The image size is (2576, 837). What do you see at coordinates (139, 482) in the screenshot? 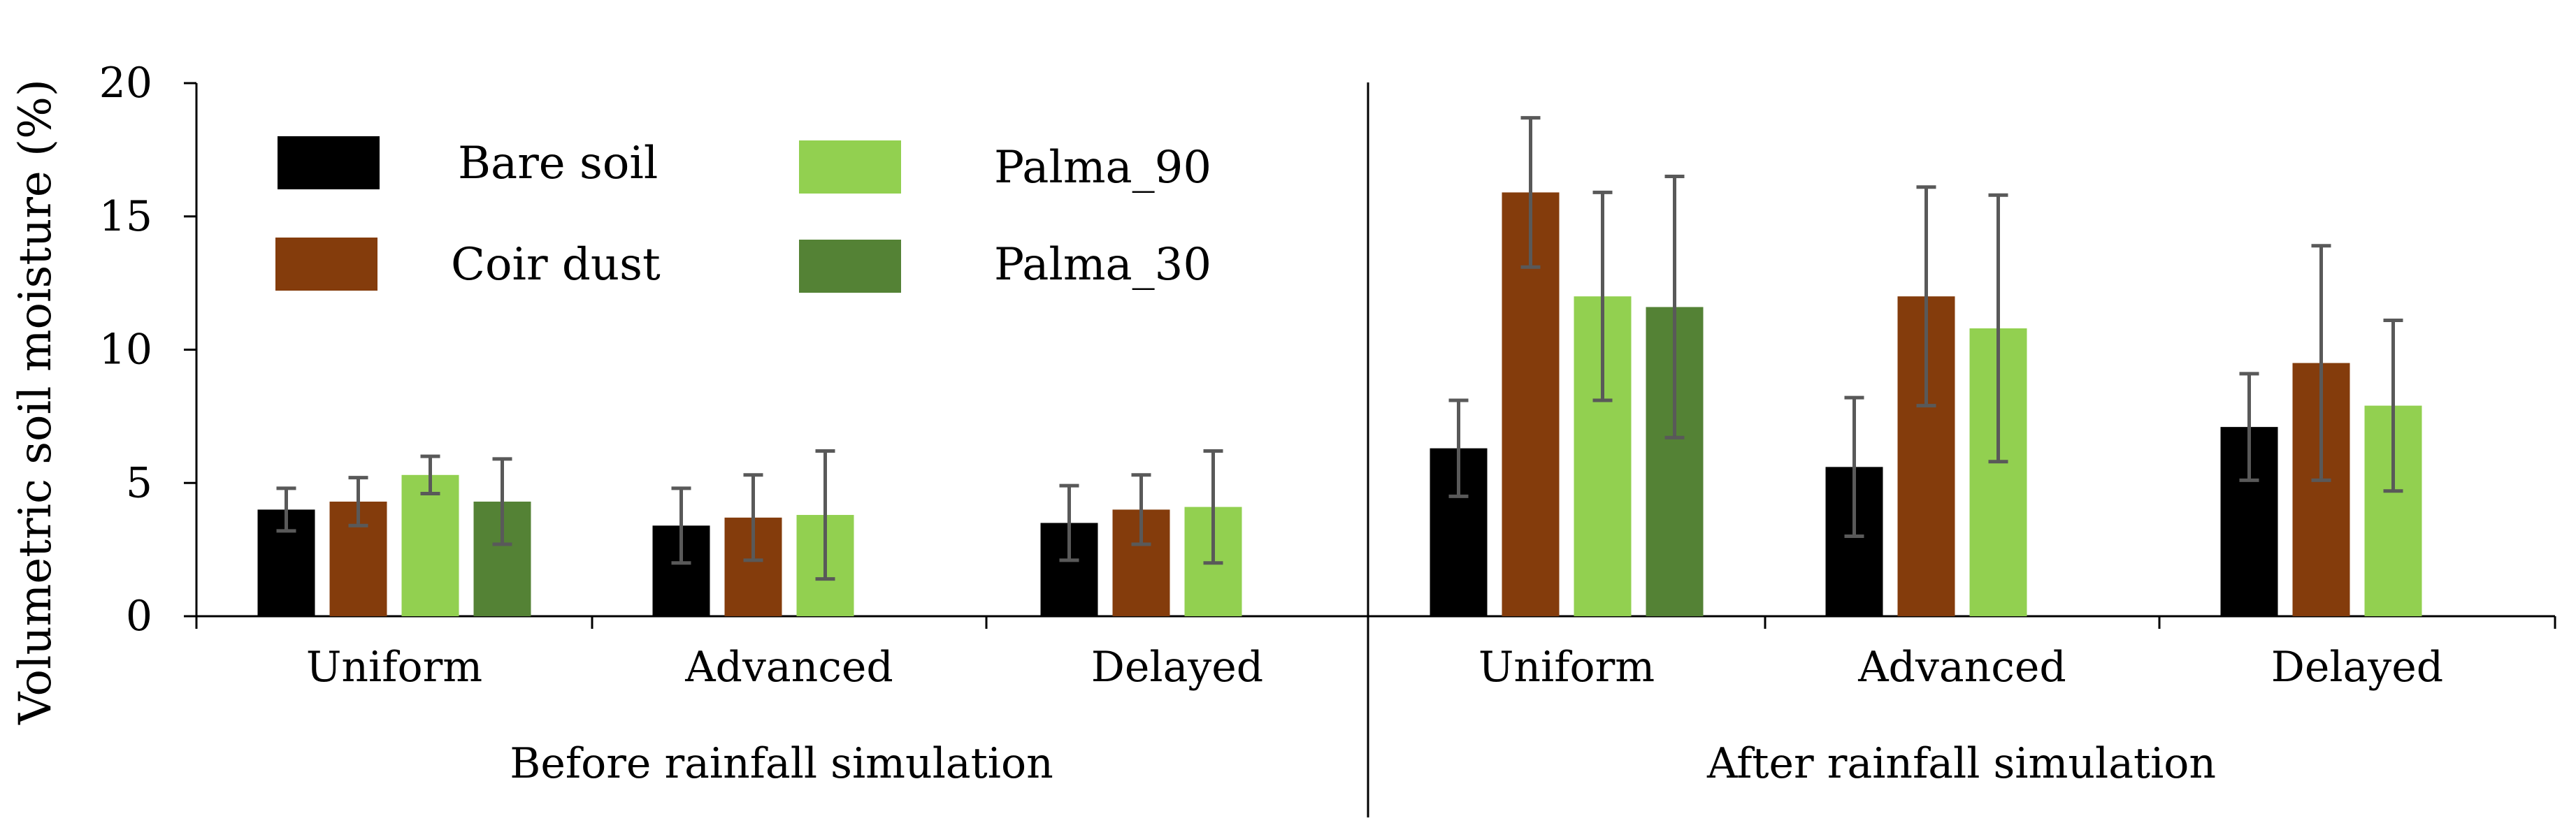
I see `y-tick-label: 5` at bounding box center [139, 482].